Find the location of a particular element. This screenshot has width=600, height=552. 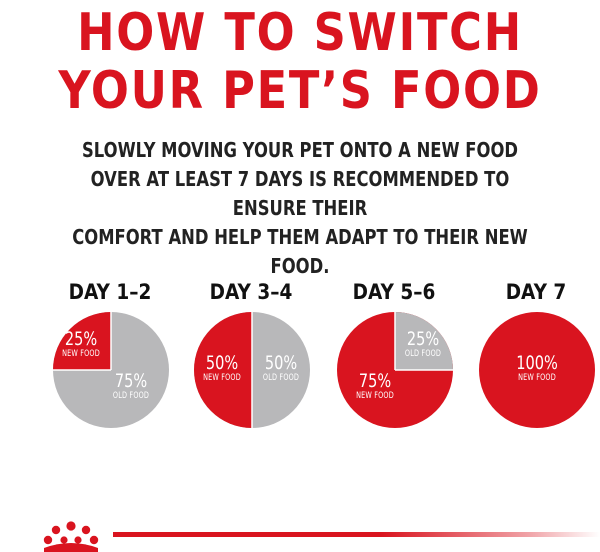

new-food-value: 100% NEW FOOD is located at coordinates (537, 368).